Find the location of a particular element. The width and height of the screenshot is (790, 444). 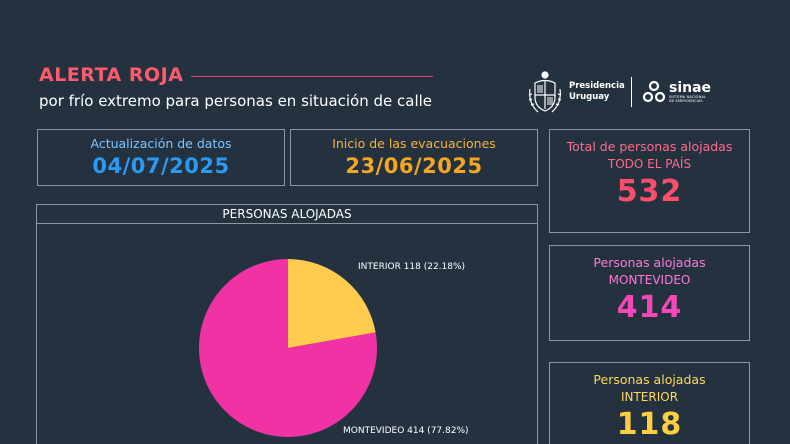

start-date-value: 23/06/2025 is located at coordinates (414, 166).